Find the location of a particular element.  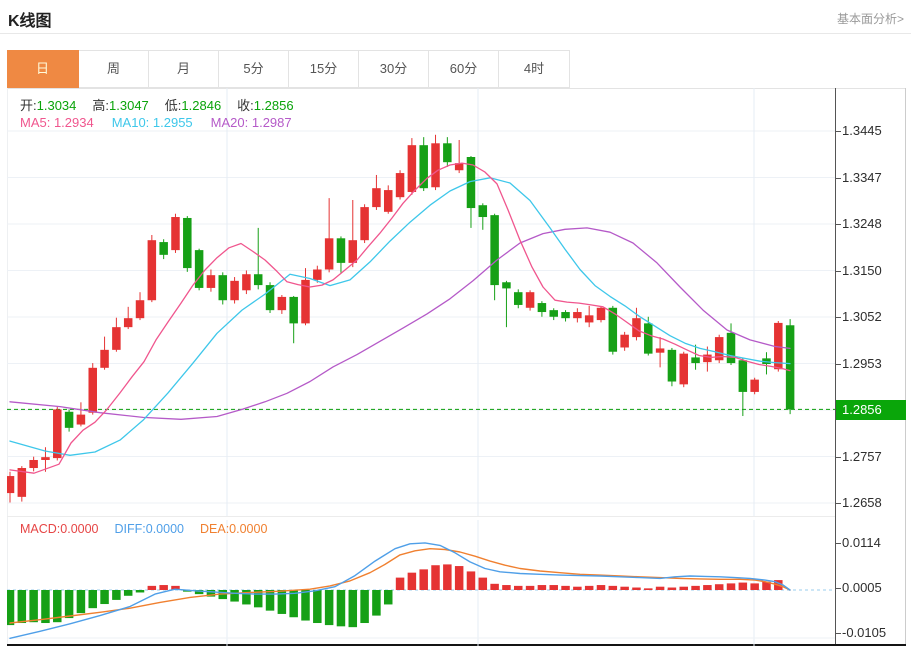

fundamental-analysis-link: 基本面分析> is located at coordinates (870, 19).